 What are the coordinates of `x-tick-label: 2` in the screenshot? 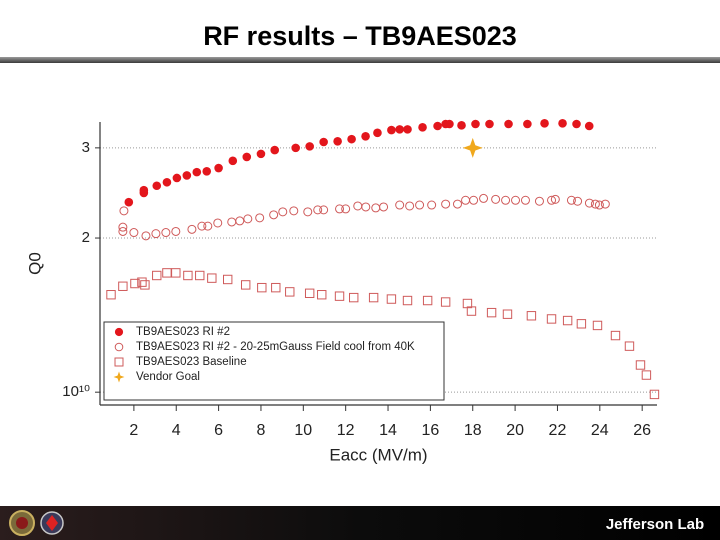 It's located at (133, 430).